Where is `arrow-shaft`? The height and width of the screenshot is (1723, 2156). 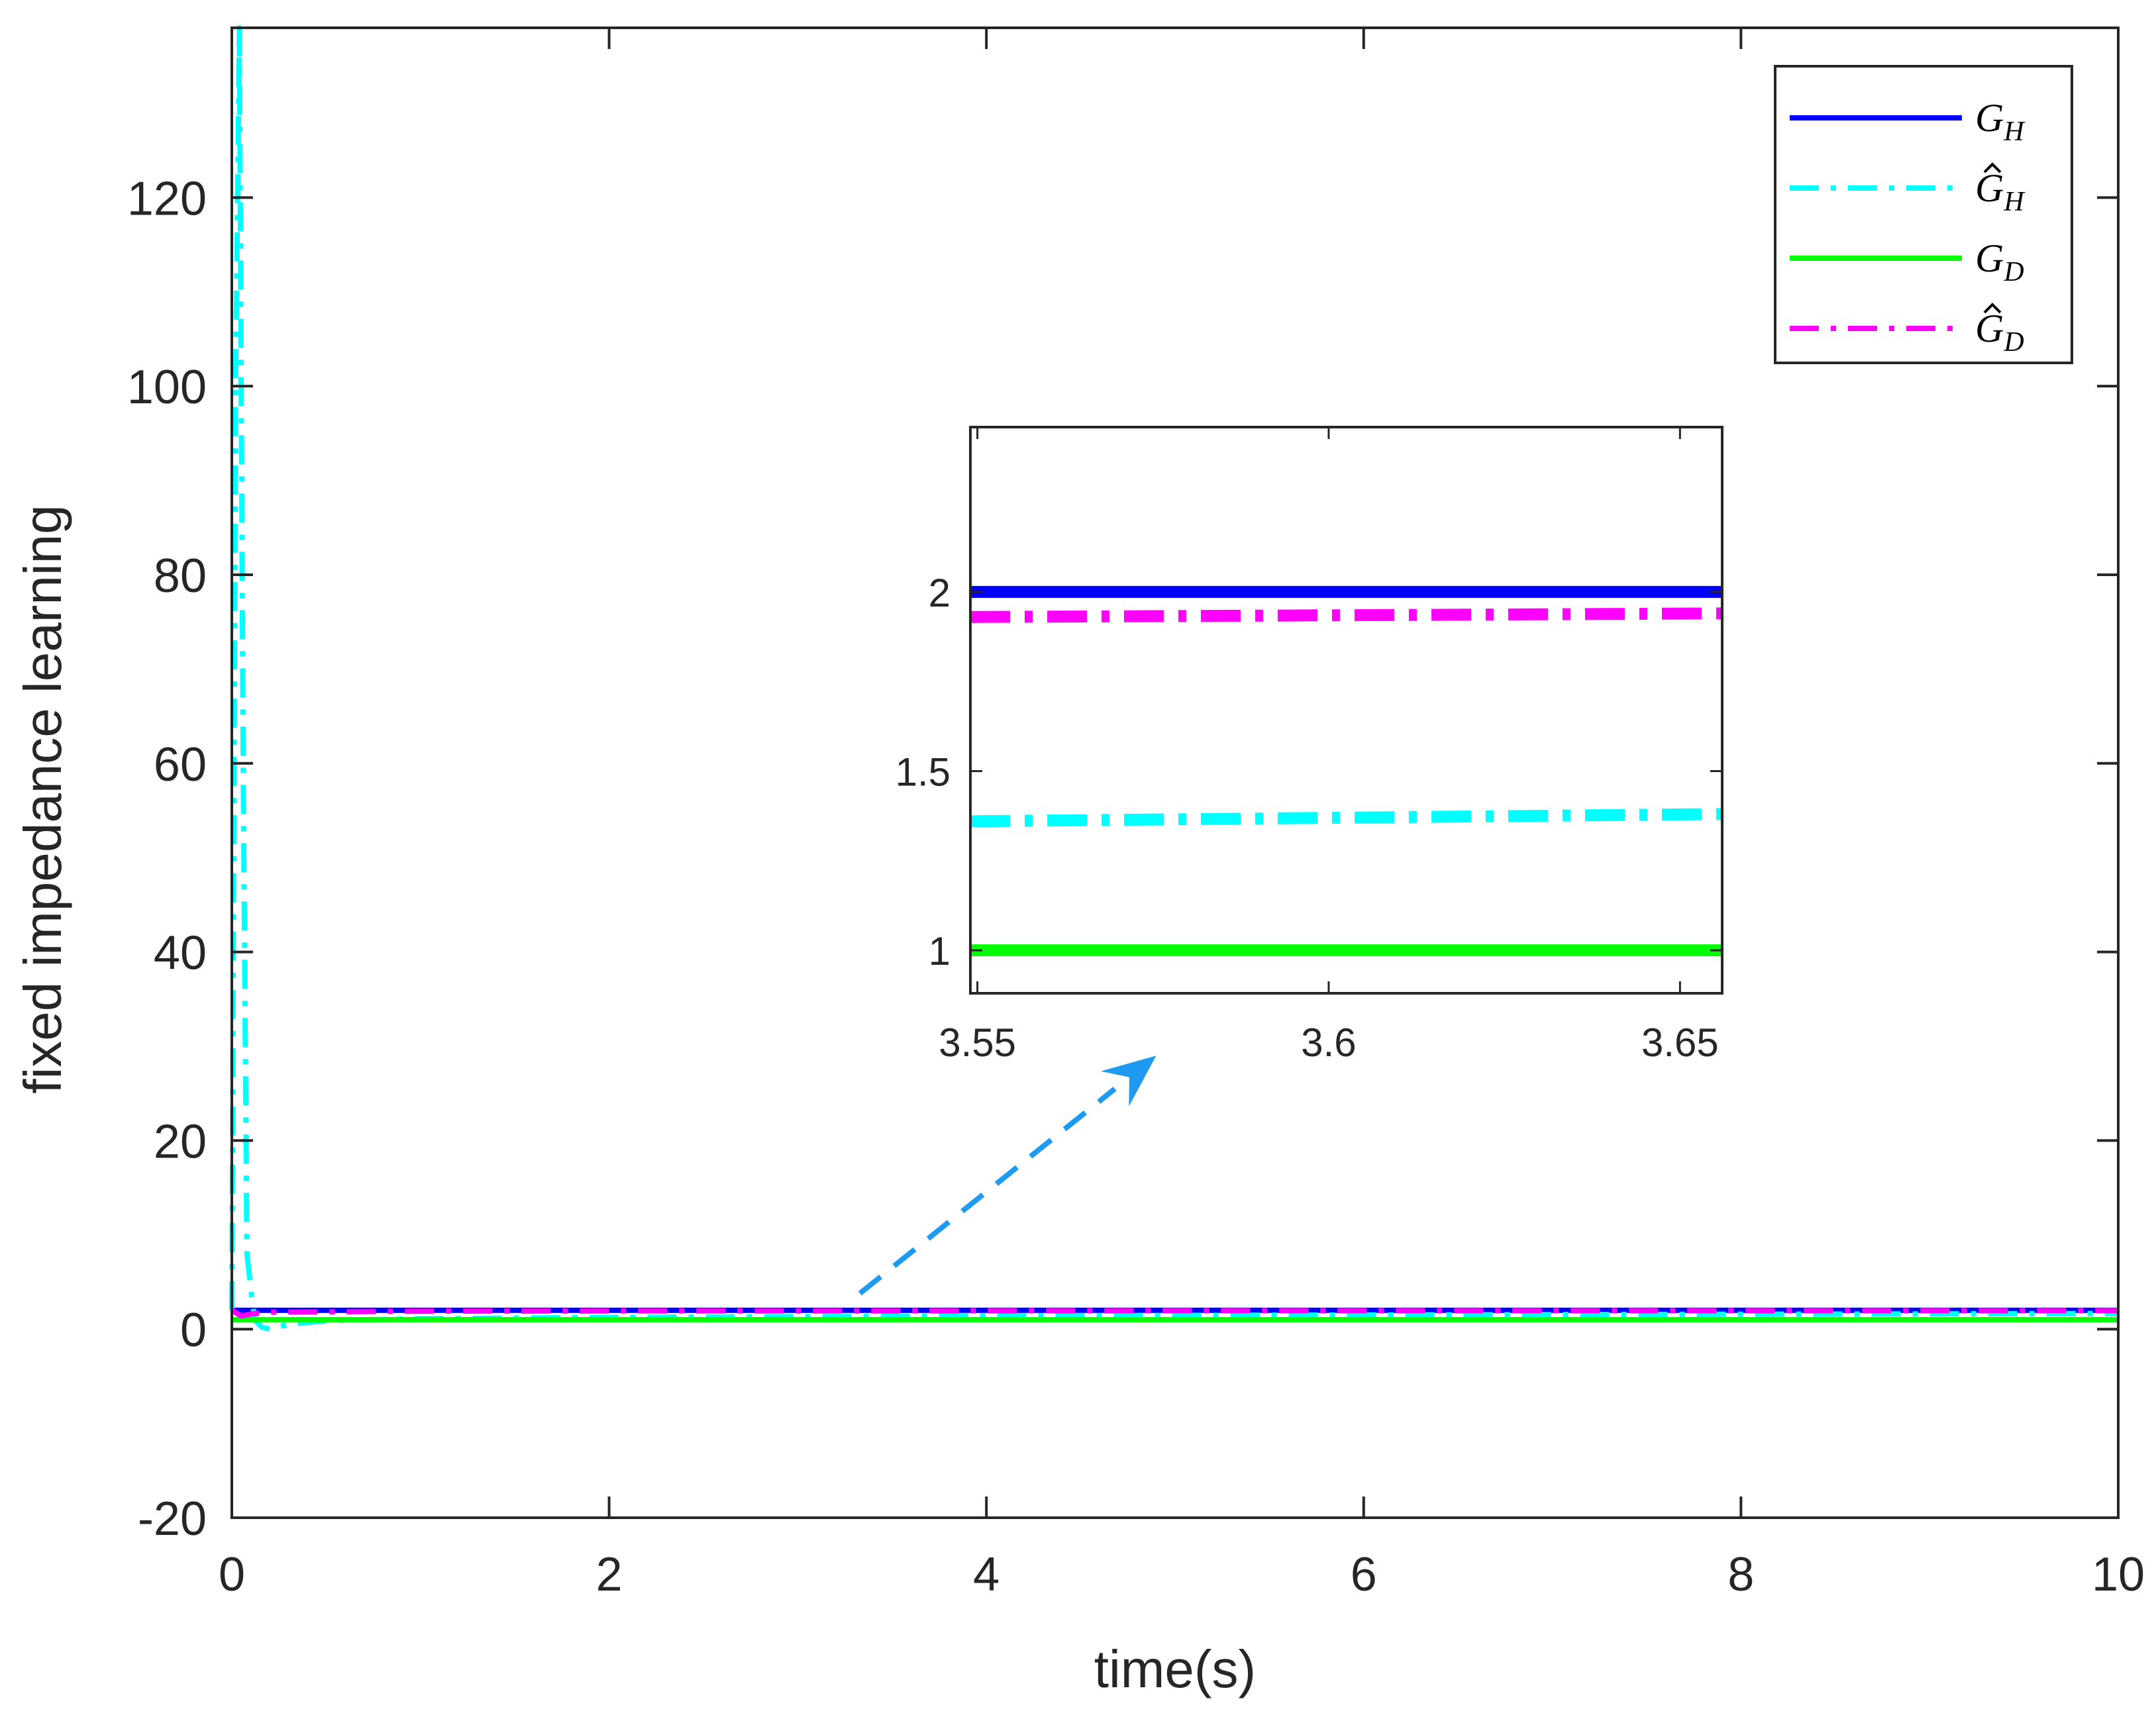
arrow-shaft is located at coordinates (988, 1191).